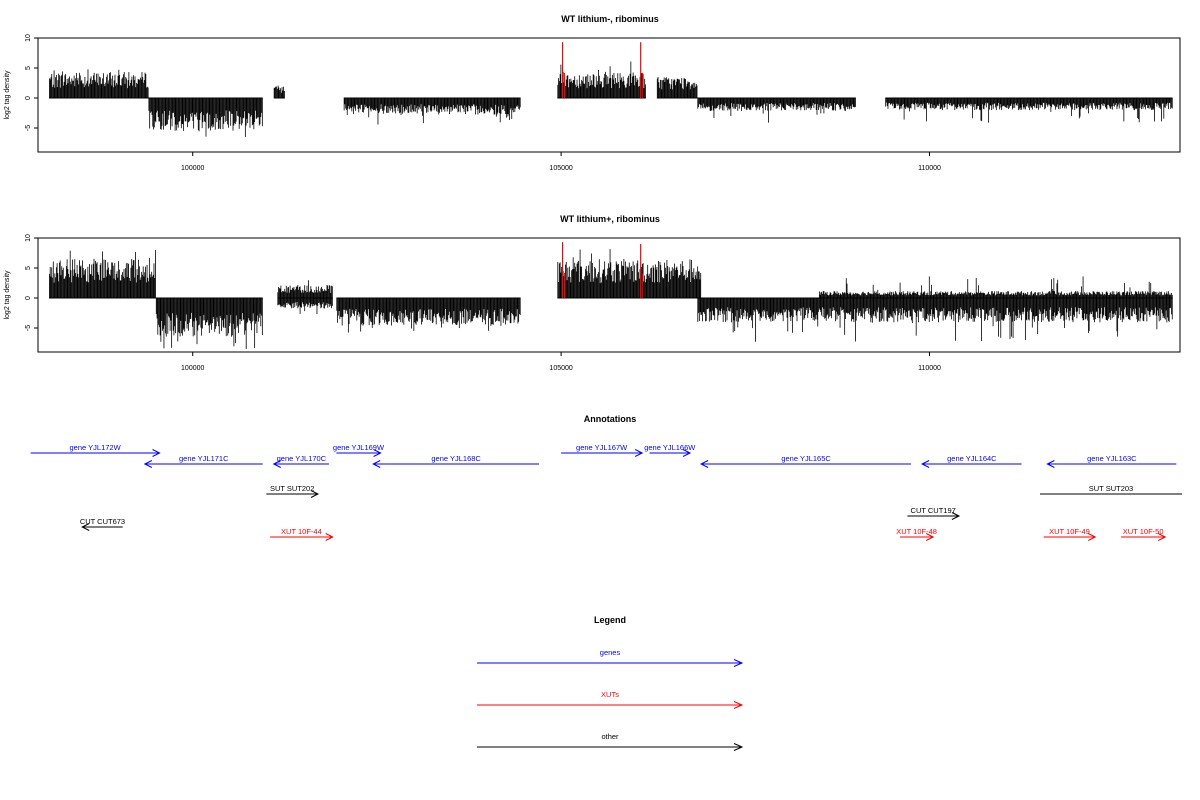 The image size is (1200, 800). Describe the element at coordinates (972, 458) in the screenshot. I see `feature-label: gene YJL164C` at that location.